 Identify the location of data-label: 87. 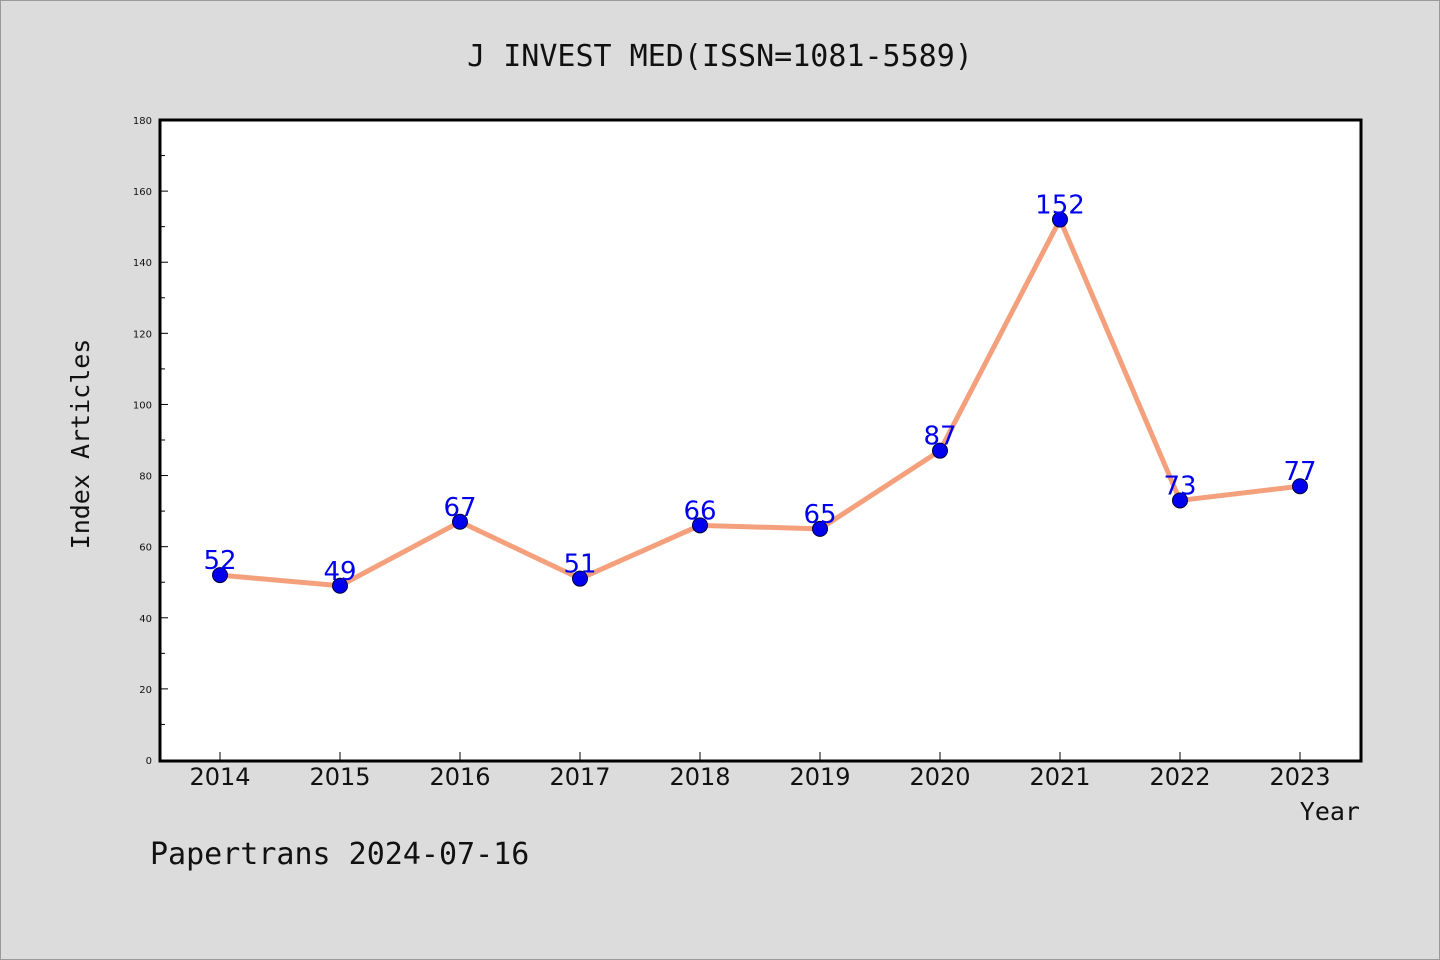
(939, 437).